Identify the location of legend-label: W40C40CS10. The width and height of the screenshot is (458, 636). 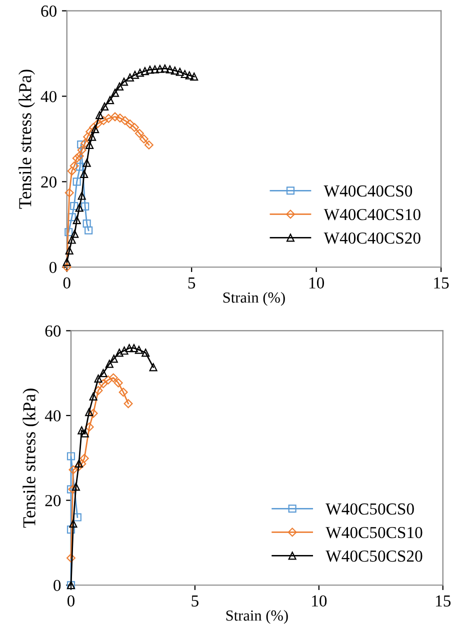
(372, 214).